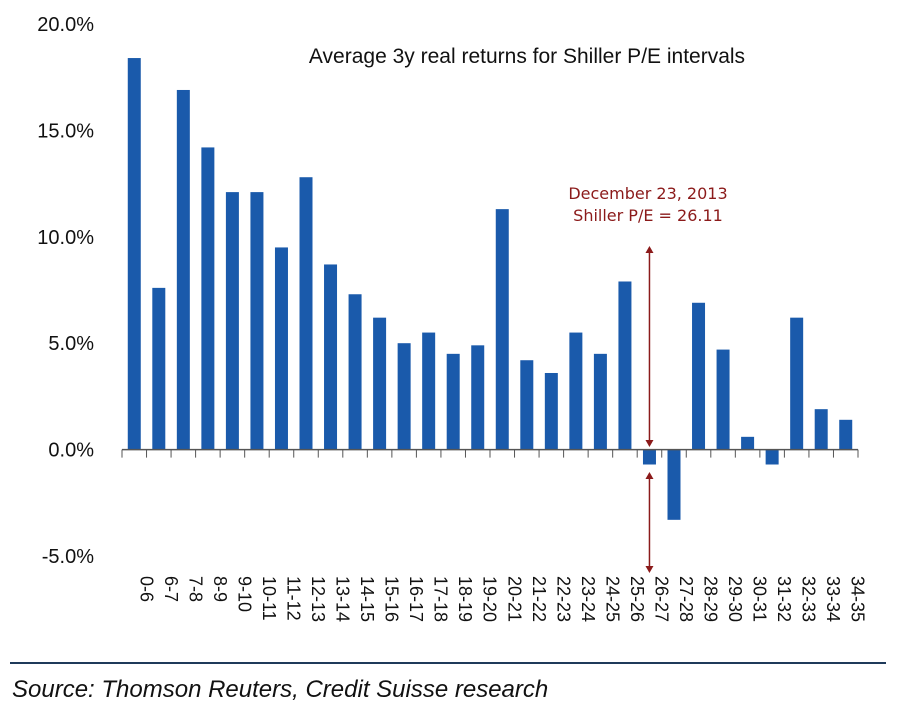 This screenshot has width=906, height=711. Describe the element at coordinates (612, 599) in the screenshot. I see `x-tick-label: 24-25` at that location.